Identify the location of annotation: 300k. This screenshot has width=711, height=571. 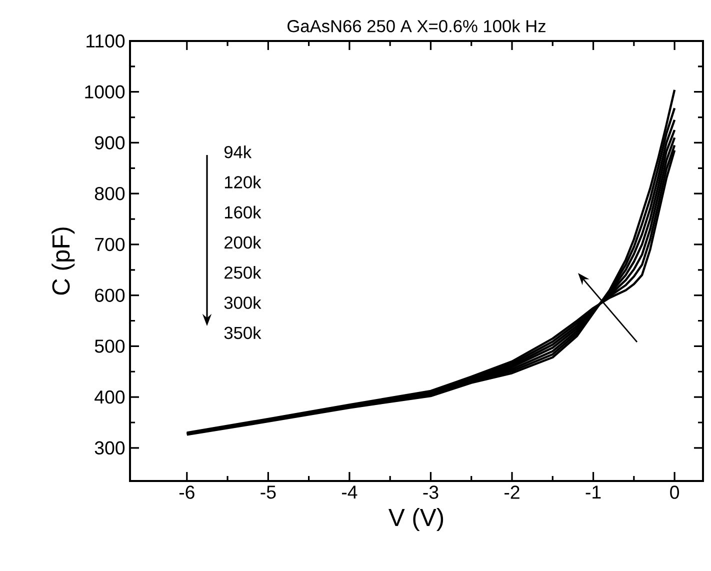
(243, 302).